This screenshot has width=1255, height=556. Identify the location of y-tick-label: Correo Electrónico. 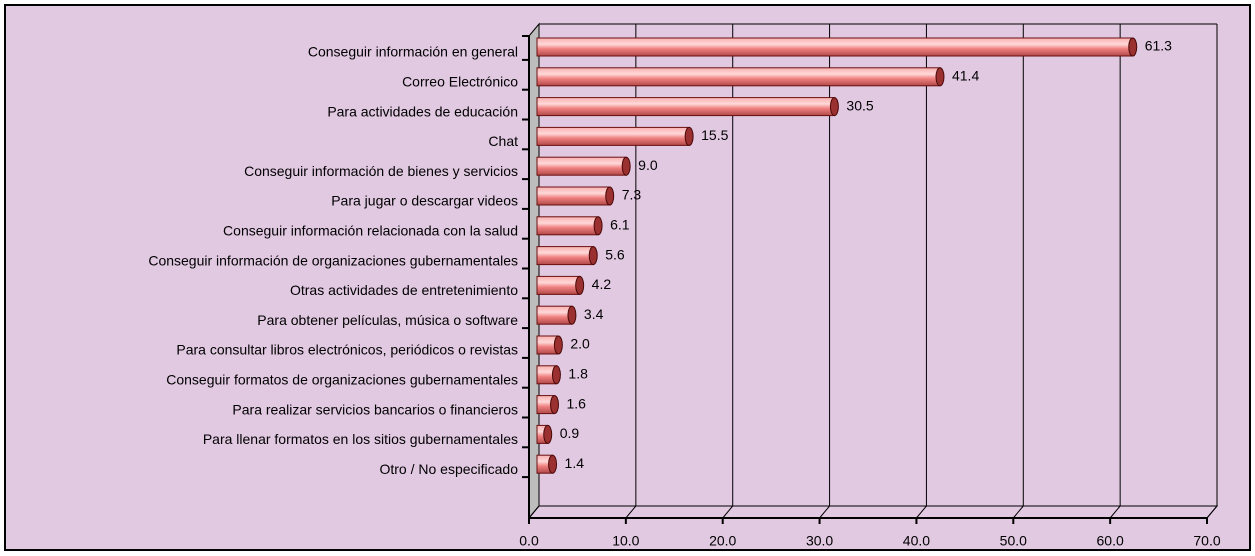
(460, 82).